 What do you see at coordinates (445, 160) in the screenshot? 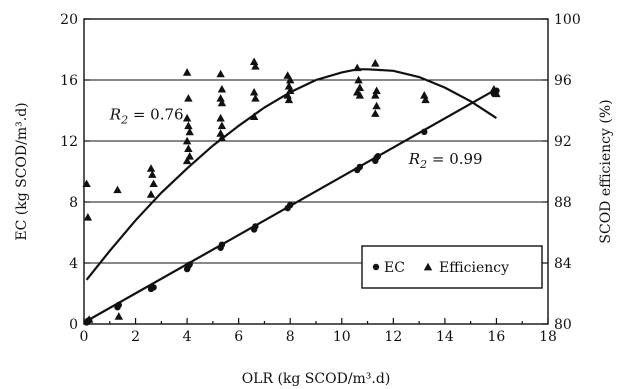
I see `r2-label: R2 = 0.99` at bounding box center [445, 160].